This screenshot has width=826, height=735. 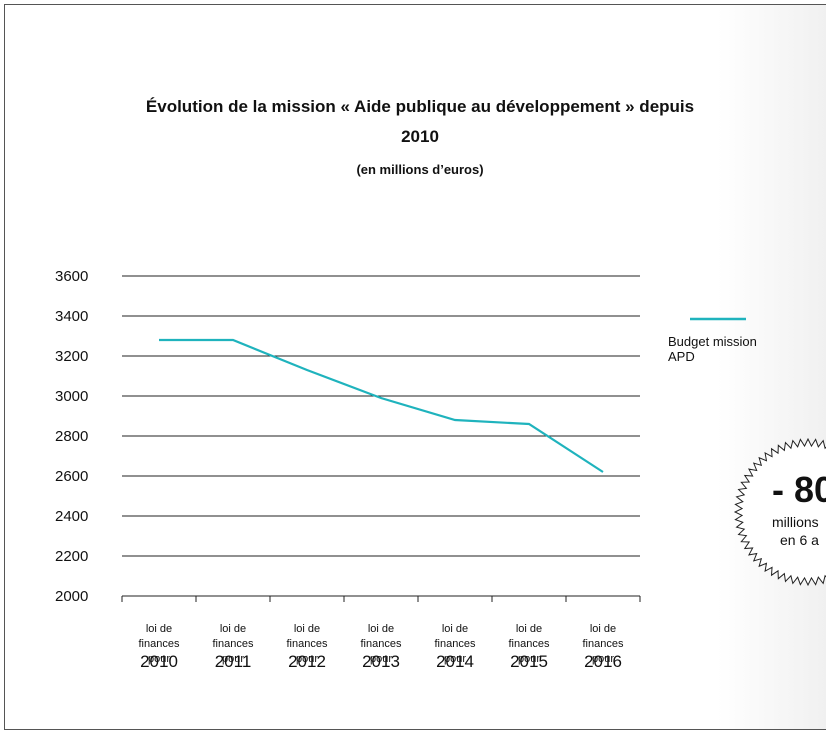 I want to click on chart-subtitle: (en millions d’euros), so click(x=420, y=169).